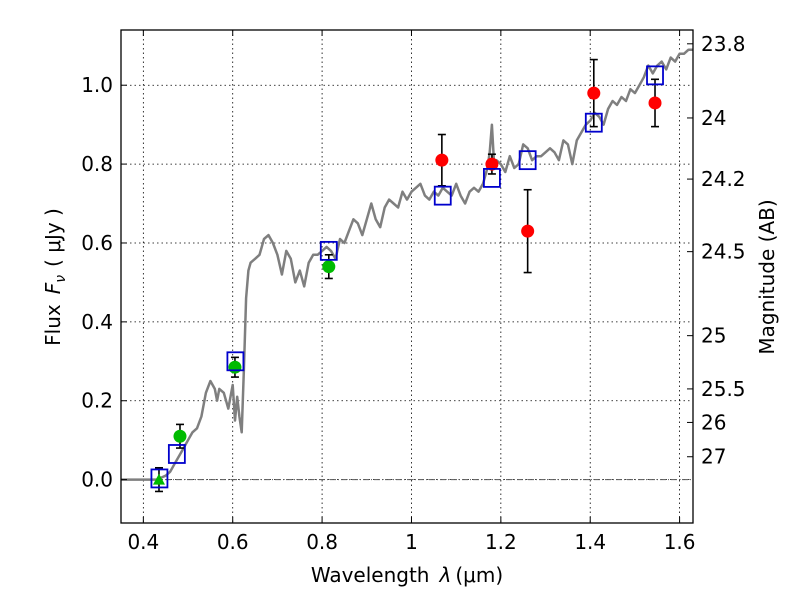 This screenshot has height=600, width=800. What do you see at coordinates (97, 322) in the screenshot?
I see `y-tick-label: 0.4` at bounding box center [97, 322].